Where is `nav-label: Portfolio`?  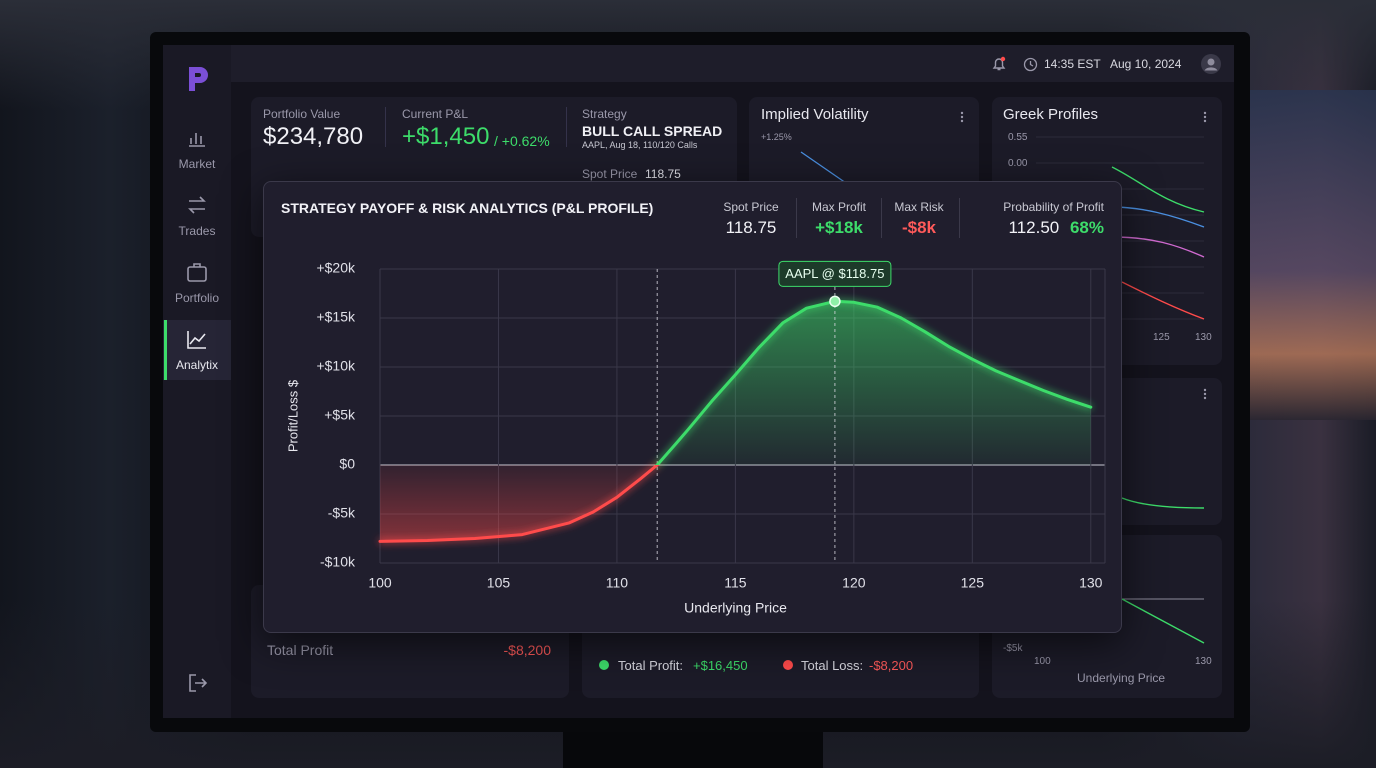 nav-label: Portfolio is located at coordinates (197, 298).